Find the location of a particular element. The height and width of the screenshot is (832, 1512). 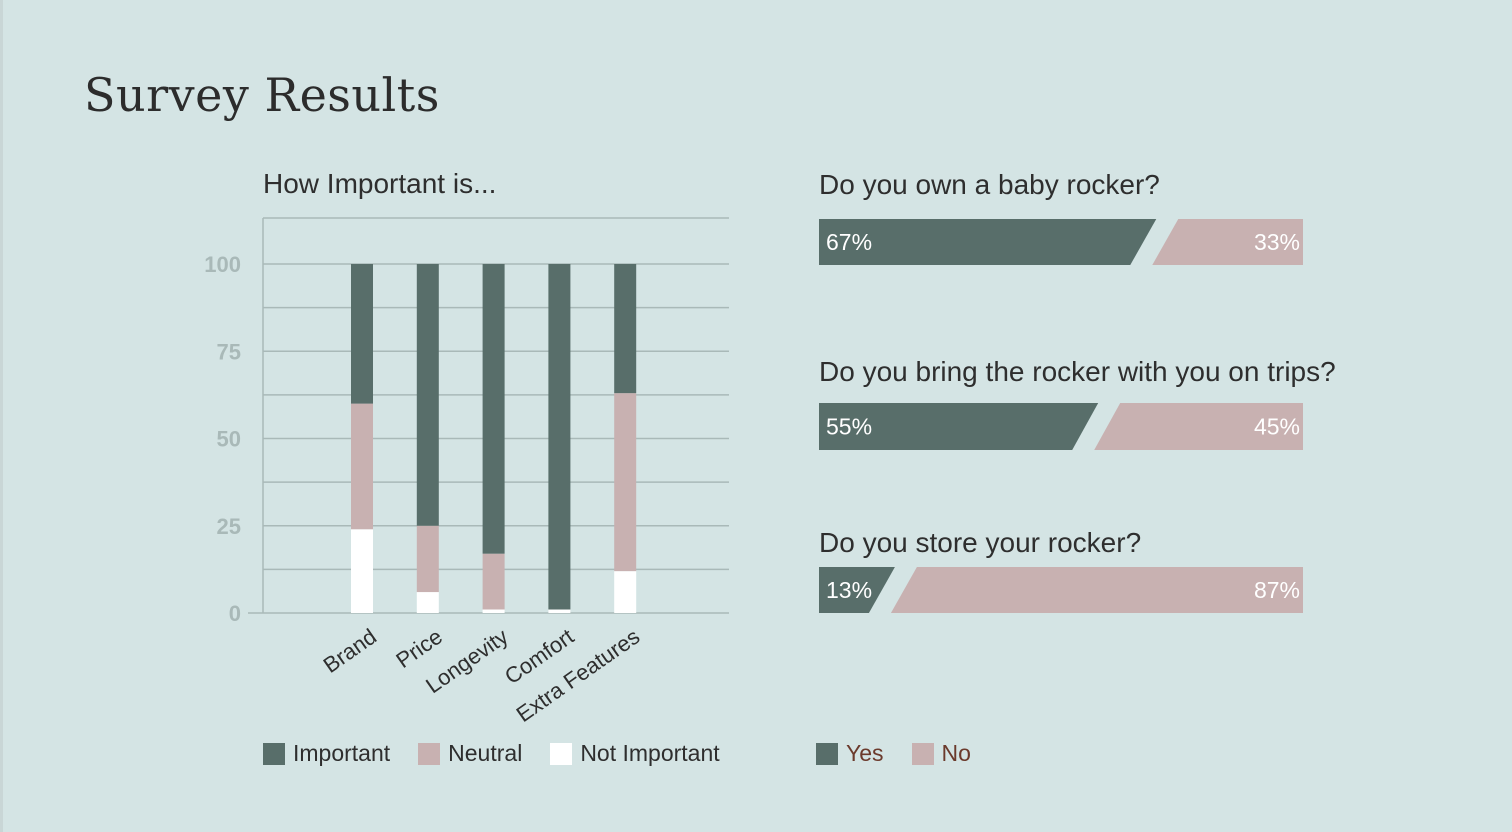

page-title: Survey Results is located at coordinates (262, 95).